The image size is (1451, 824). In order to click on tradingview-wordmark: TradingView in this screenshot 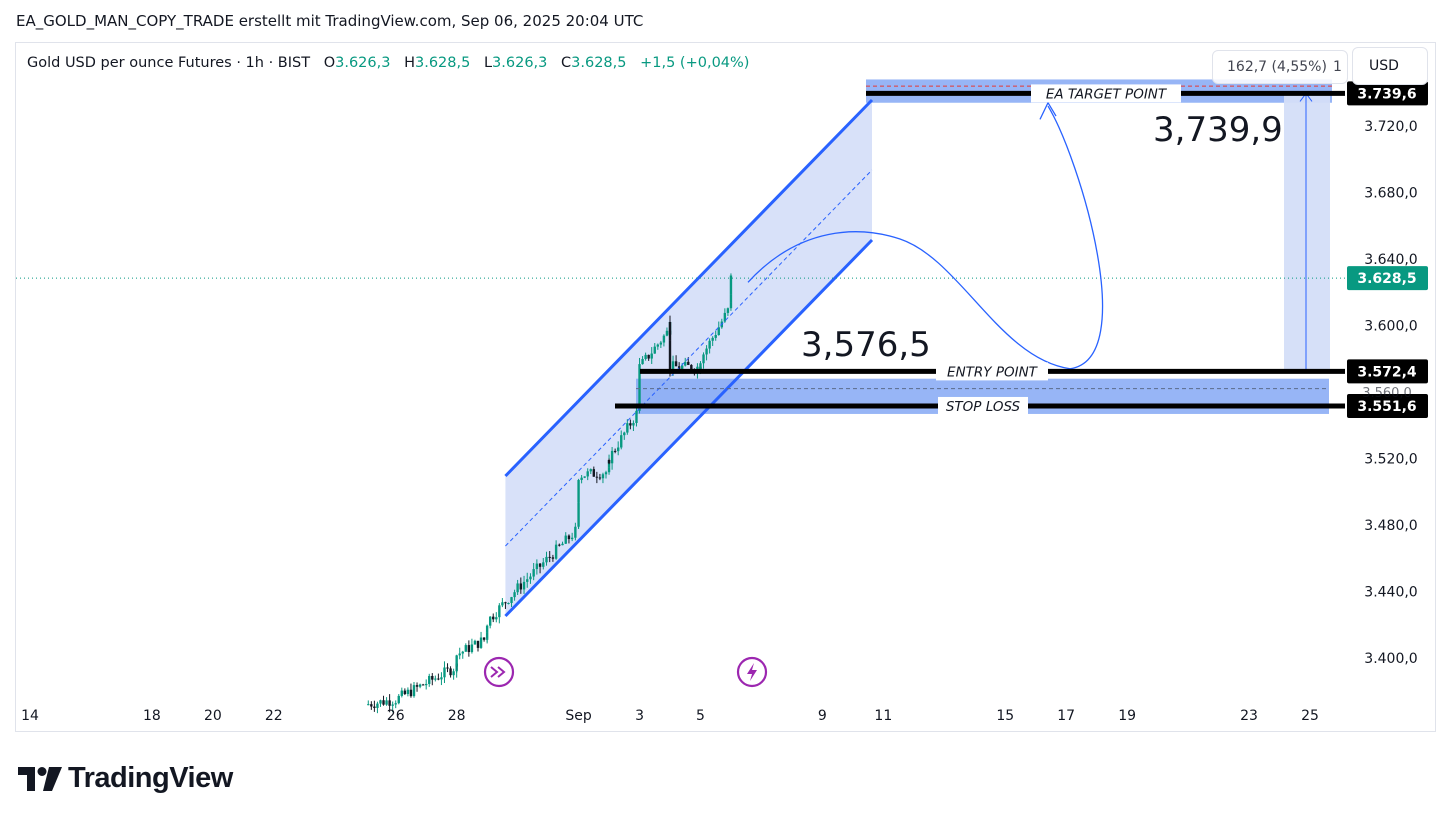, I will do `click(150, 778)`.